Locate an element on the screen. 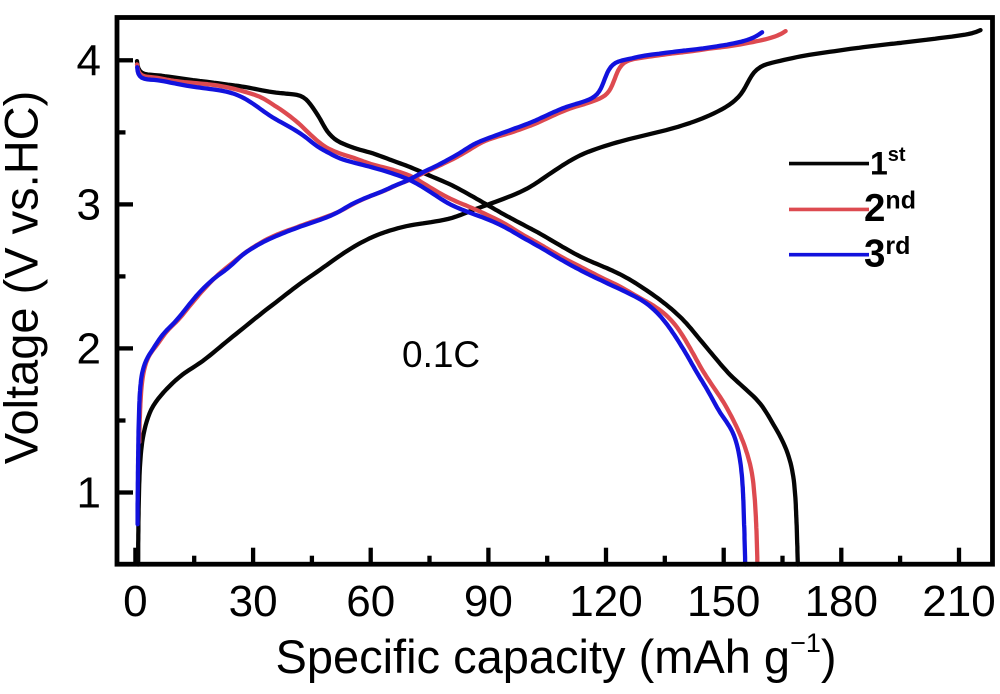  svg-text: 210 is located at coordinates (958, 601).